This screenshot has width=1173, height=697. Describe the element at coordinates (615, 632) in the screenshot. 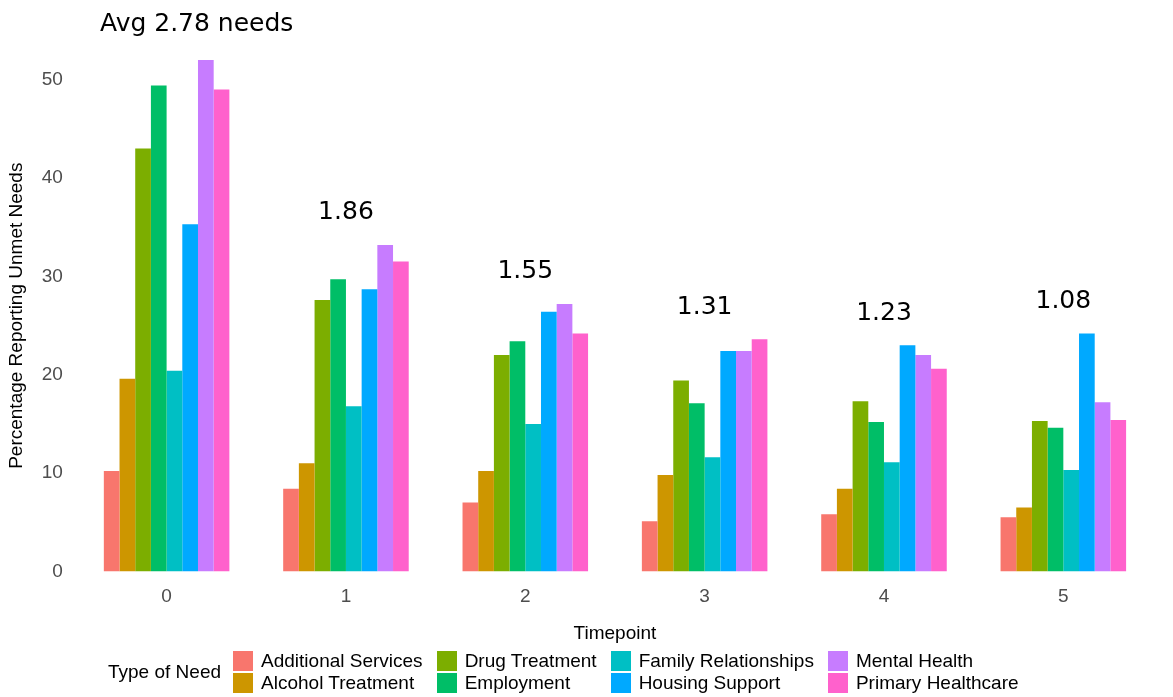

I see `x-axis-title: Timepoint` at that location.